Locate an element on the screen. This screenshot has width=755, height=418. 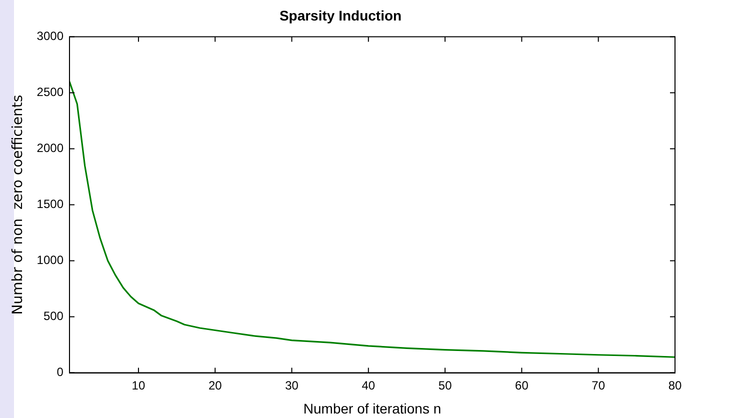
x-tick-label: 70 is located at coordinates (599, 385).